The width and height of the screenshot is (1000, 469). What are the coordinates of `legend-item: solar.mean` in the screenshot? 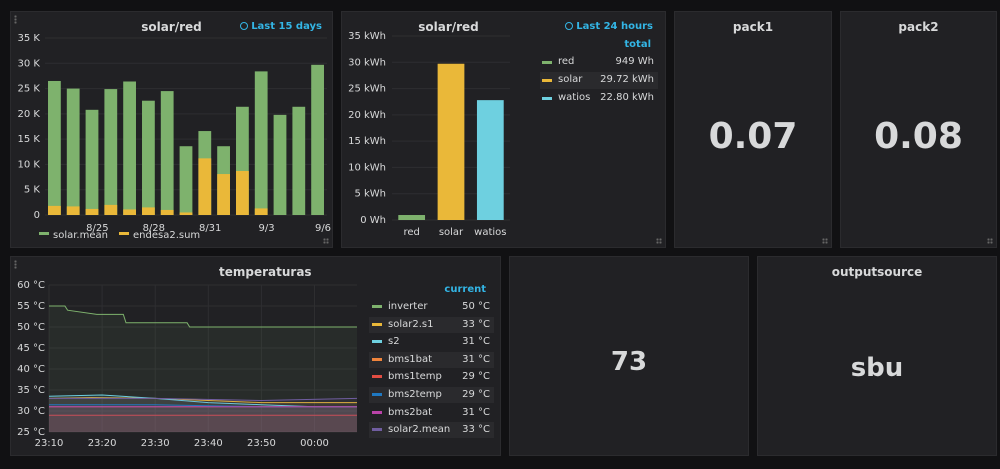 It's located at (73, 235).